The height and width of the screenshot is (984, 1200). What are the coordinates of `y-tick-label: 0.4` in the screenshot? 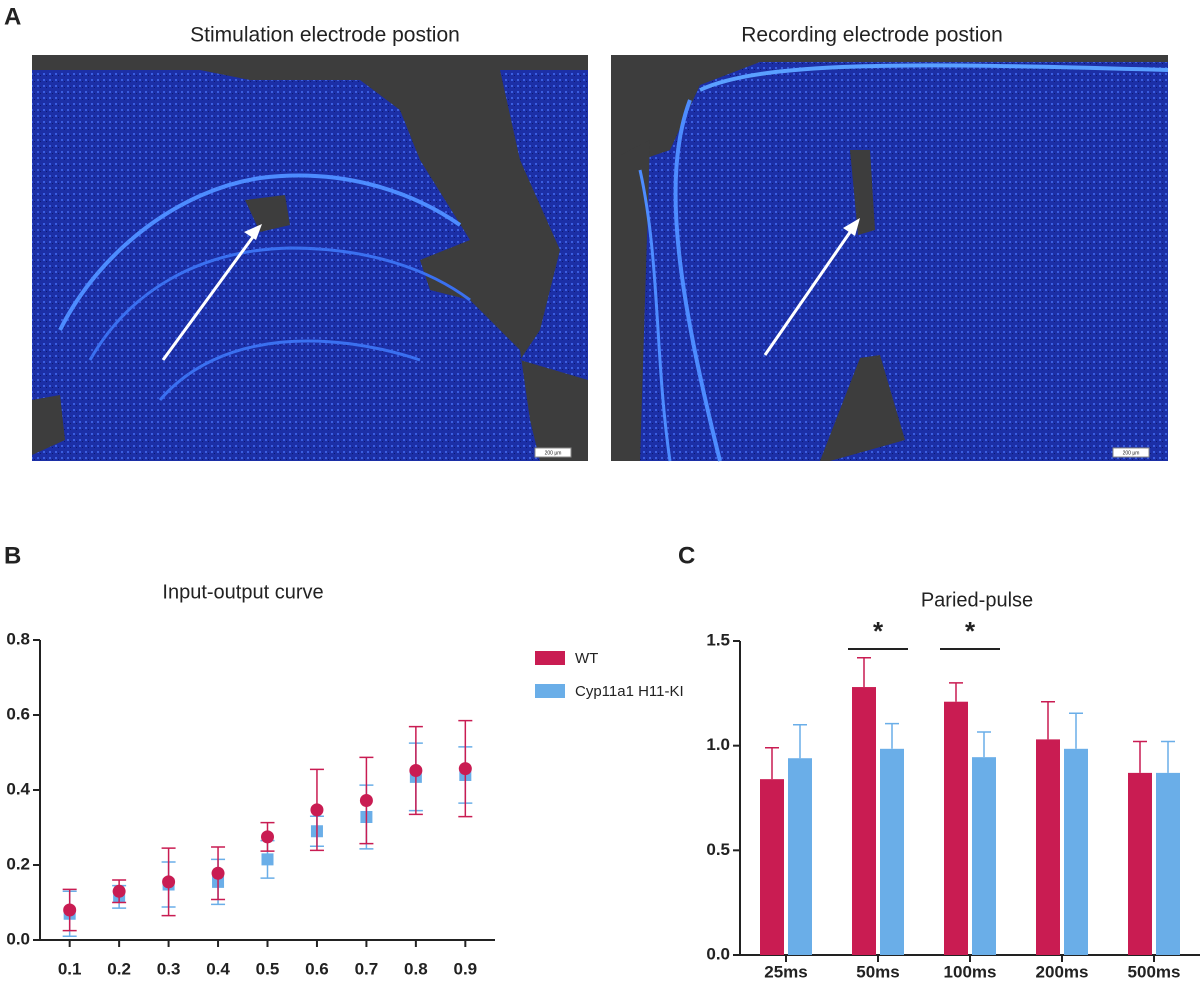 It's located at (18, 788).